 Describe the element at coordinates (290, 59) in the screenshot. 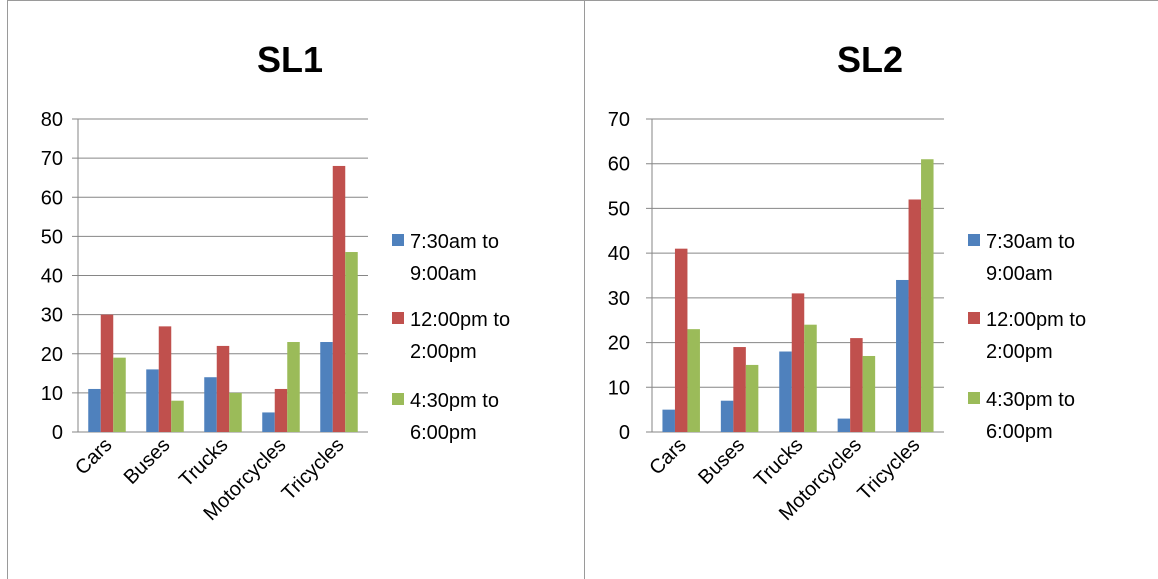

I see `chart-title: SL1` at that location.